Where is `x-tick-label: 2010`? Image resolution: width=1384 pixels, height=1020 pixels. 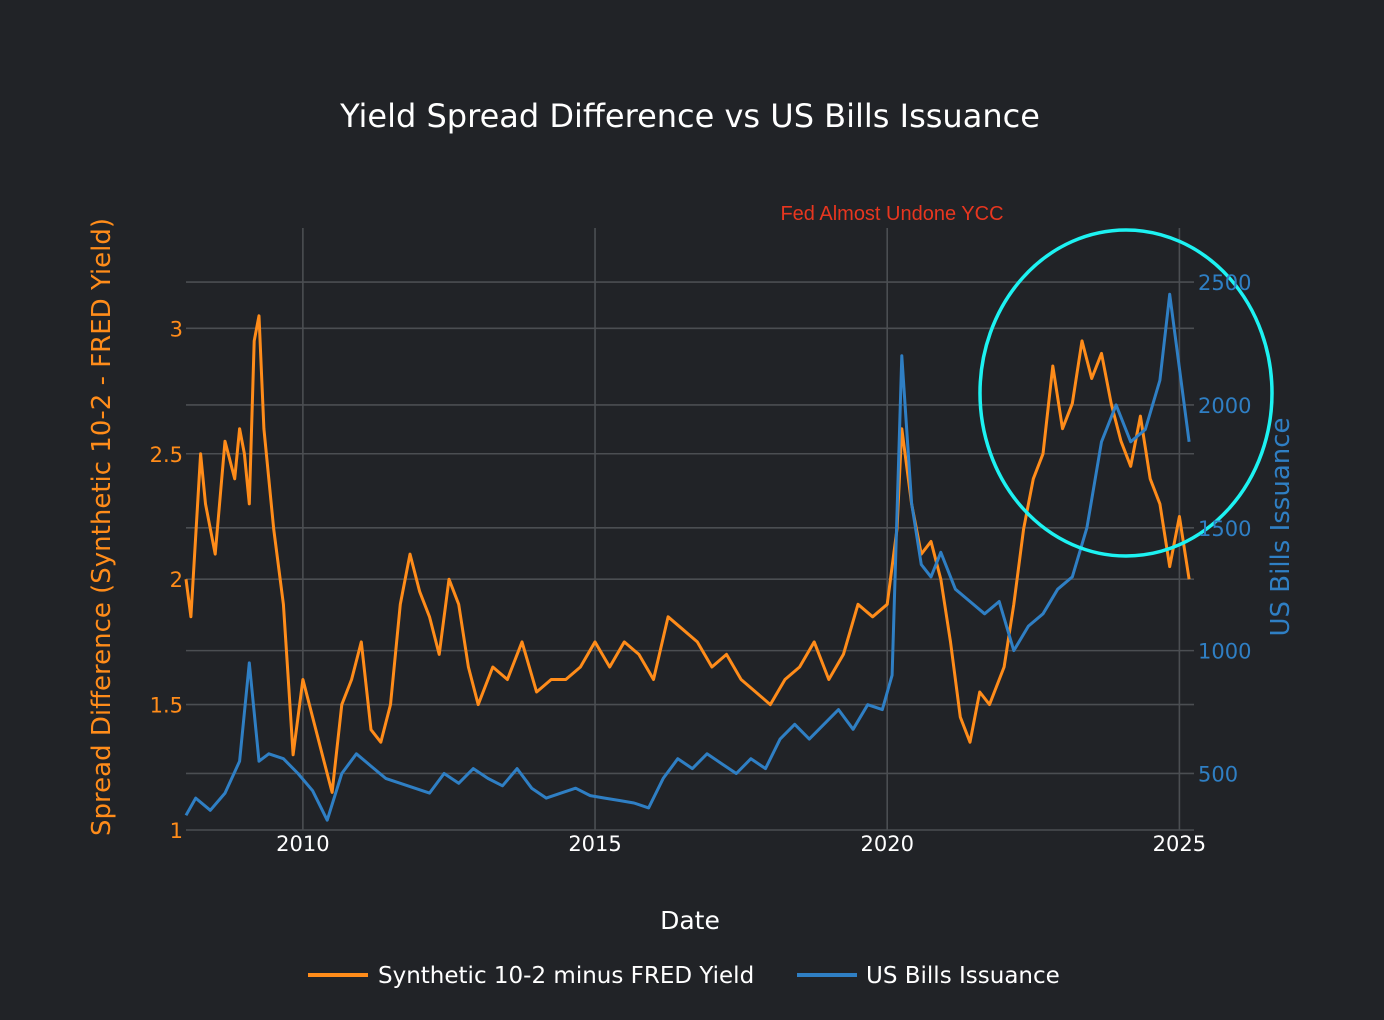 x-tick-label: 2010 is located at coordinates (302, 844).